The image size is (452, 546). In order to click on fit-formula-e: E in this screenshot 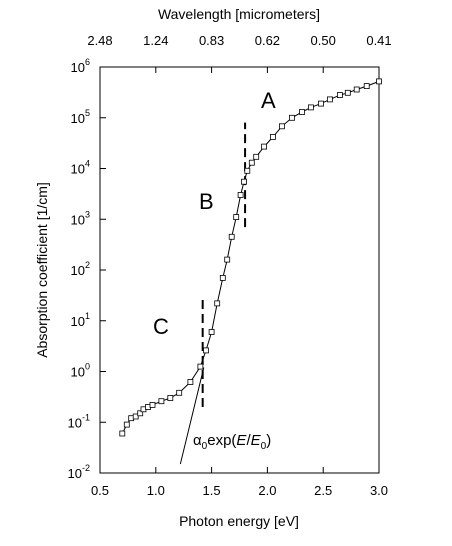, I will do `click(241, 440)`.